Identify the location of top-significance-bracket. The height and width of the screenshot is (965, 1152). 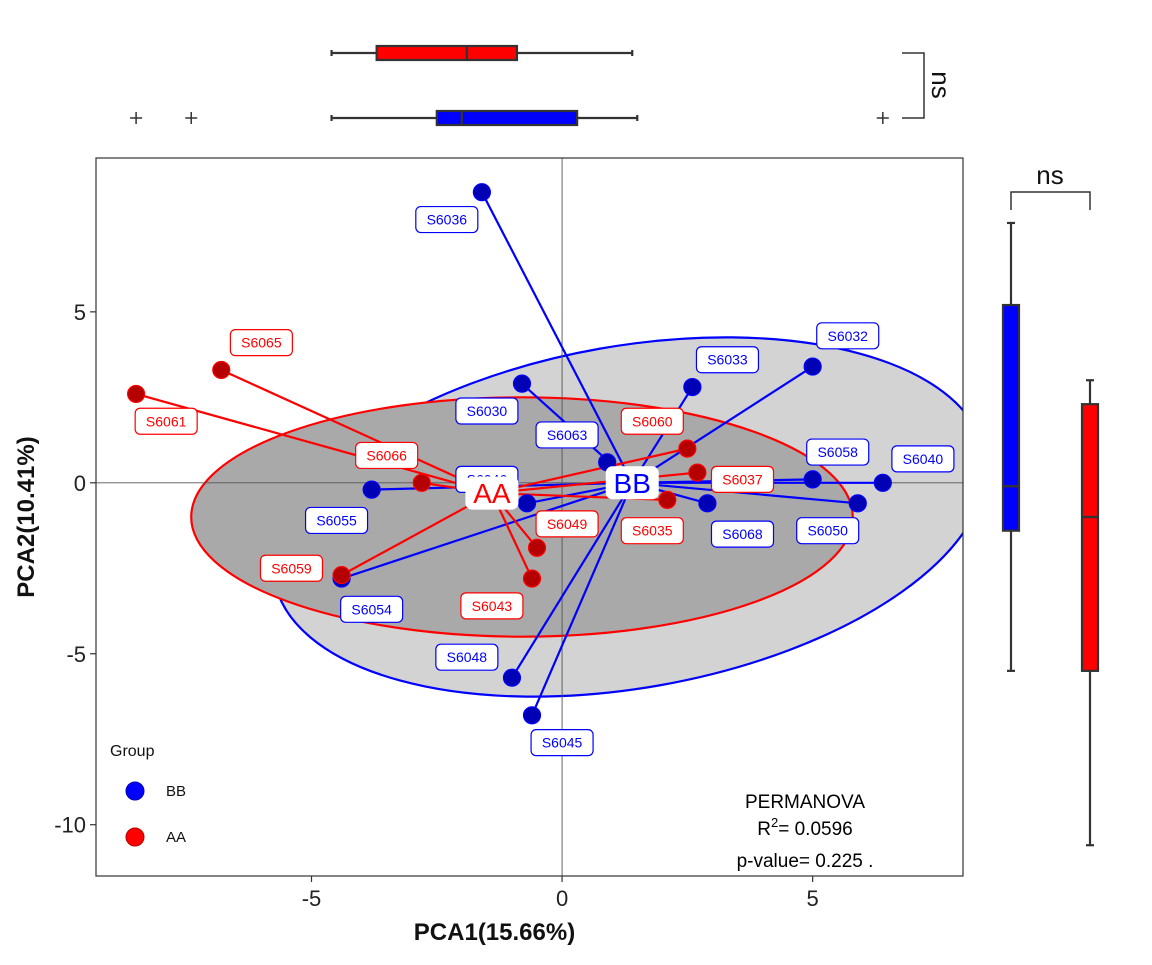
(913, 85).